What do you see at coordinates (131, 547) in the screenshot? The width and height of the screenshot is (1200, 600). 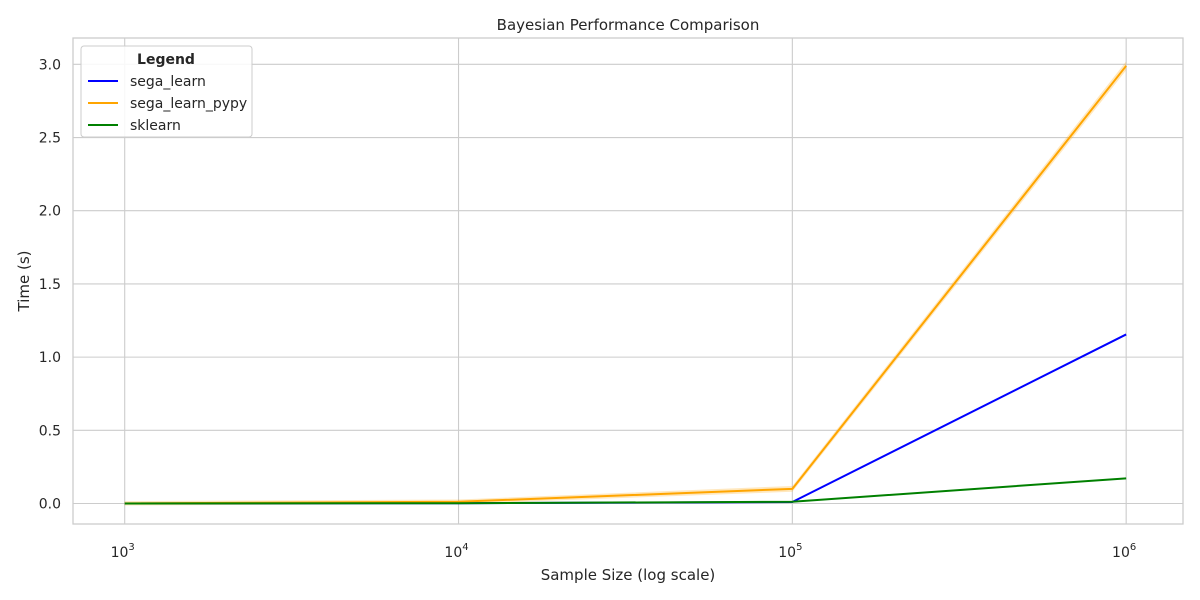 I see `x-tick-exponent: 3` at bounding box center [131, 547].